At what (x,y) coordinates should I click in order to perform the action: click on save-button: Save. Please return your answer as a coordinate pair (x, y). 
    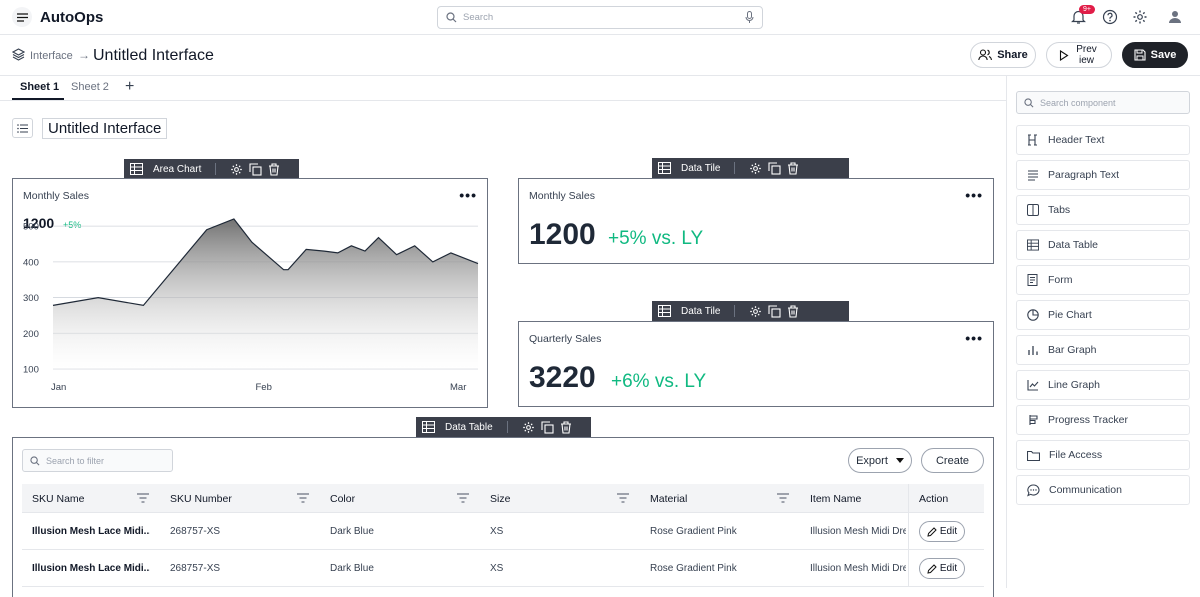
    Looking at the image, I should click on (1155, 55).